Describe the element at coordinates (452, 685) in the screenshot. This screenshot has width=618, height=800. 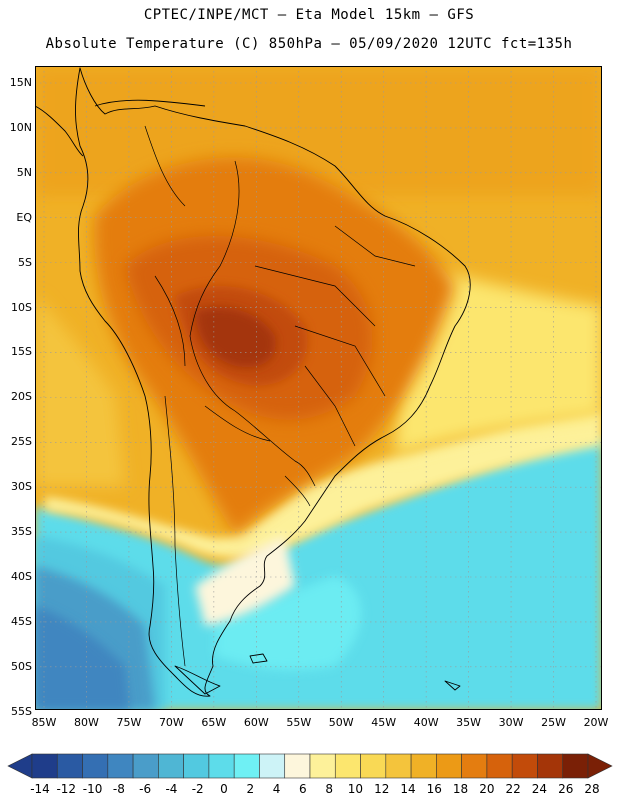
I see `south-georgia` at that location.